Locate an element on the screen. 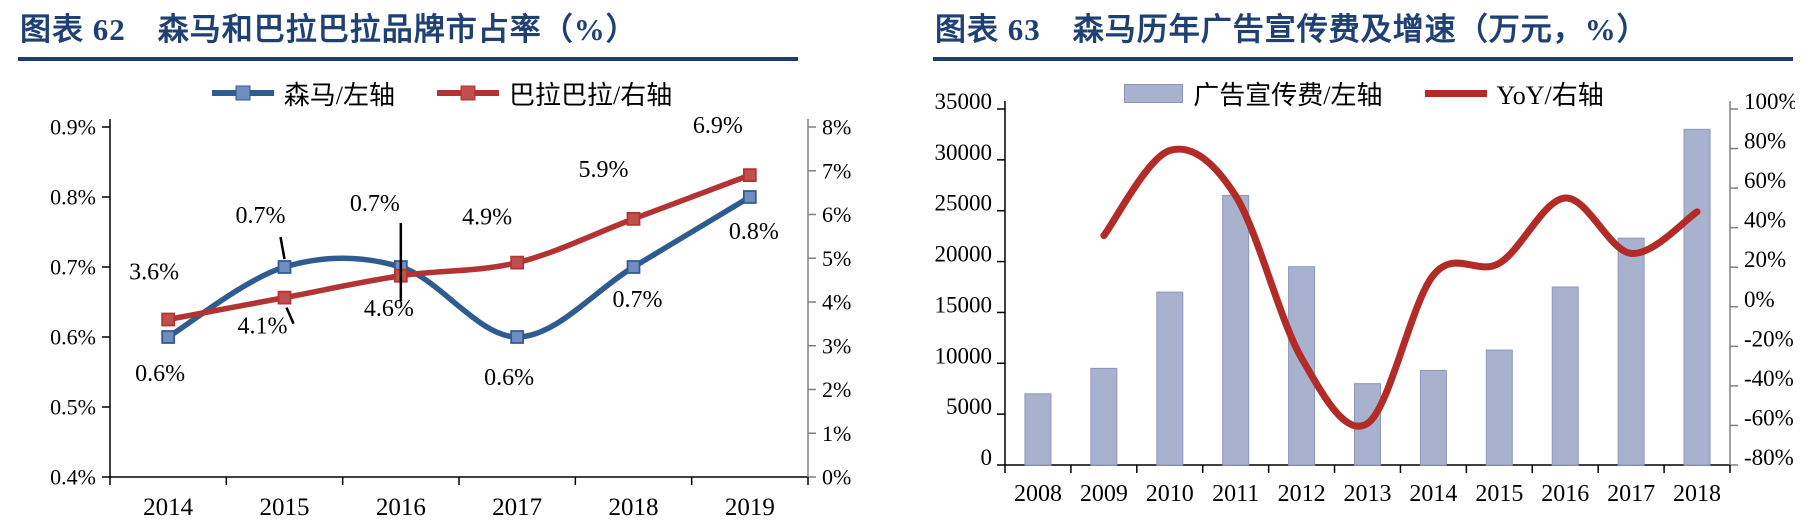 The height and width of the screenshot is (532, 1812). svg-text: 6.9% is located at coordinates (718, 126).